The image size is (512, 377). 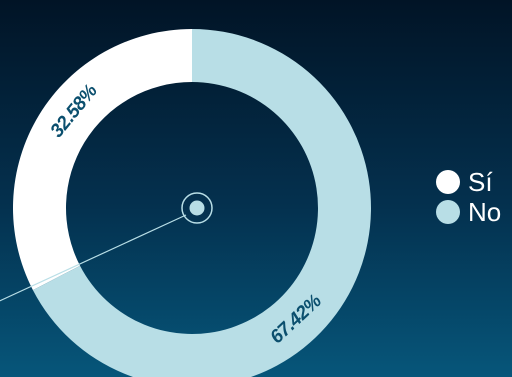 What do you see at coordinates (448, 212) in the screenshot?
I see `legend-swatch-no` at bounding box center [448, 212].